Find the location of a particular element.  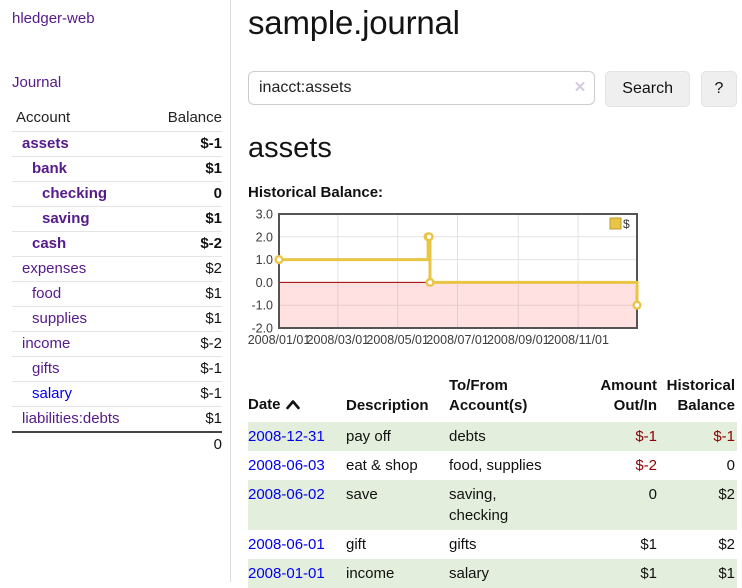

transaction-accounts: saving, checking is located at coordinates (479, 505).